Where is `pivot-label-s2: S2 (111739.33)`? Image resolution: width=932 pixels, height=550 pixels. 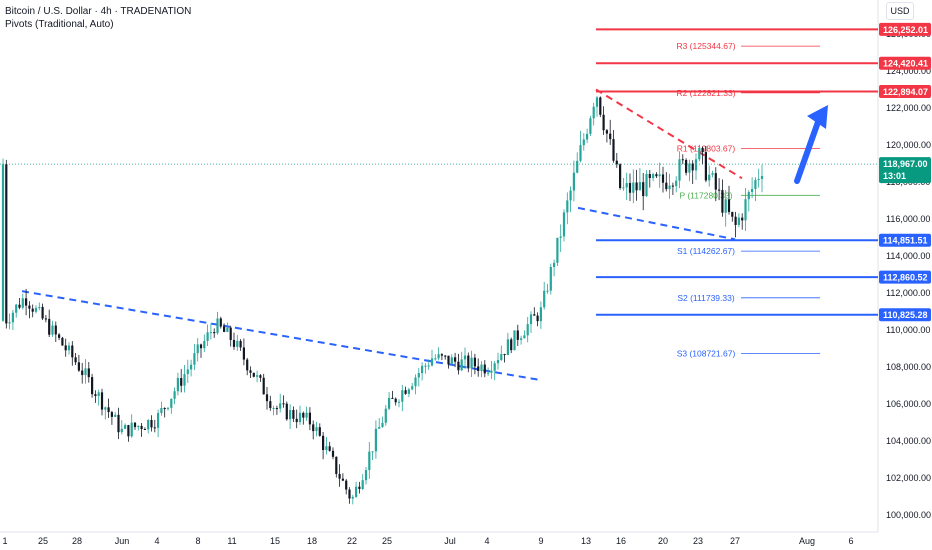 pivot-label-s2: S2 (111739.33) is located at coordinates (706, 298).